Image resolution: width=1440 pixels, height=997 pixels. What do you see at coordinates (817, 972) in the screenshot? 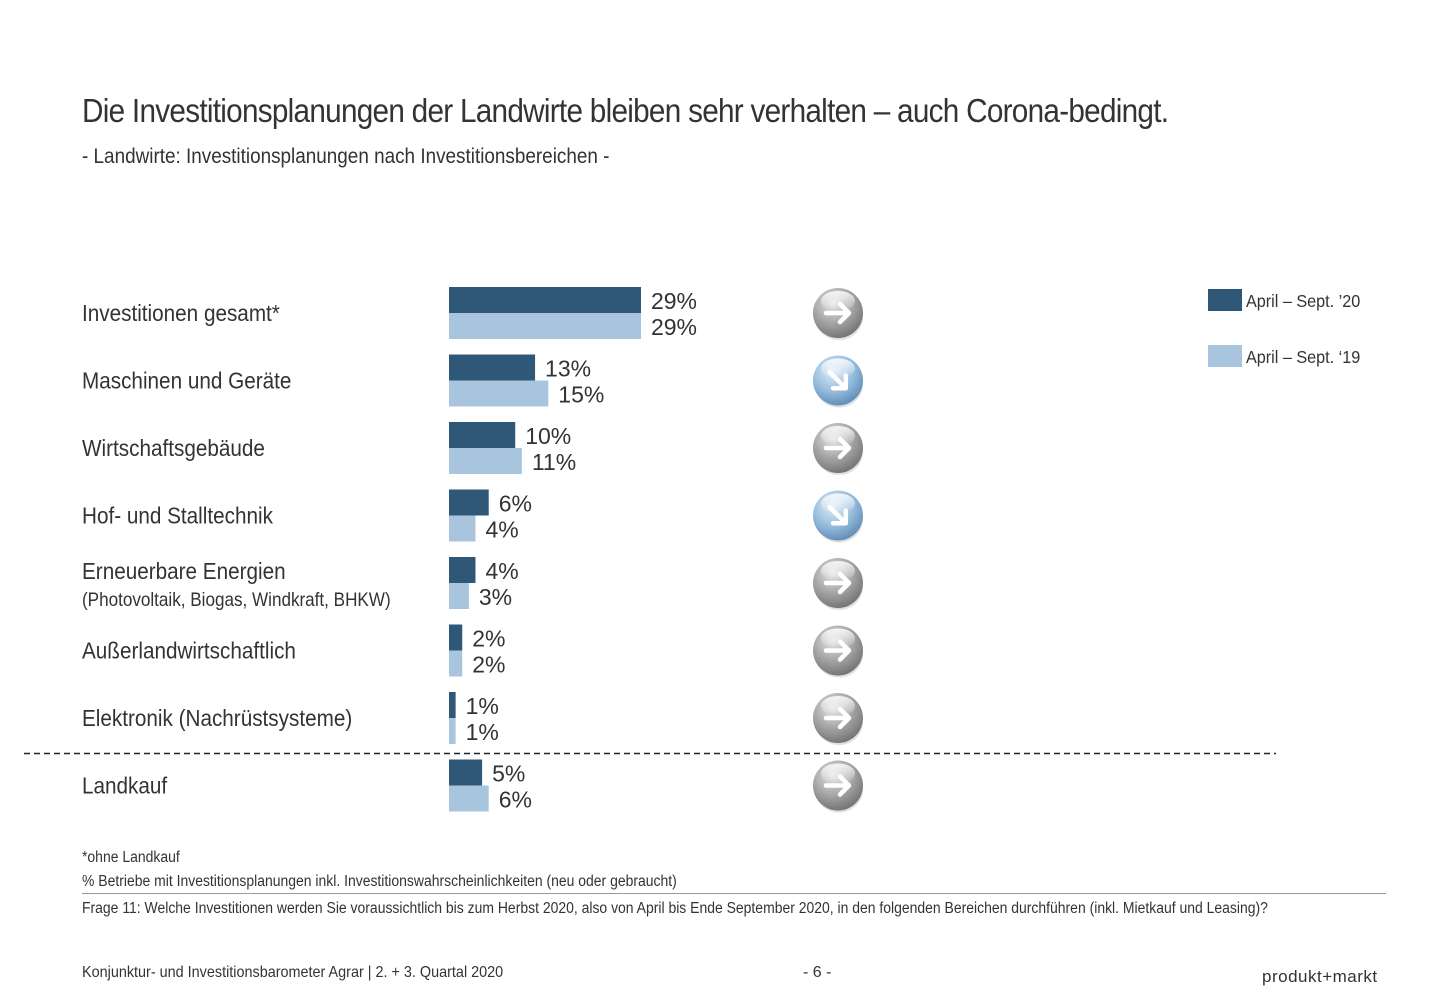
I see `page-number: - 6 -` at bounding box center [817, 972].